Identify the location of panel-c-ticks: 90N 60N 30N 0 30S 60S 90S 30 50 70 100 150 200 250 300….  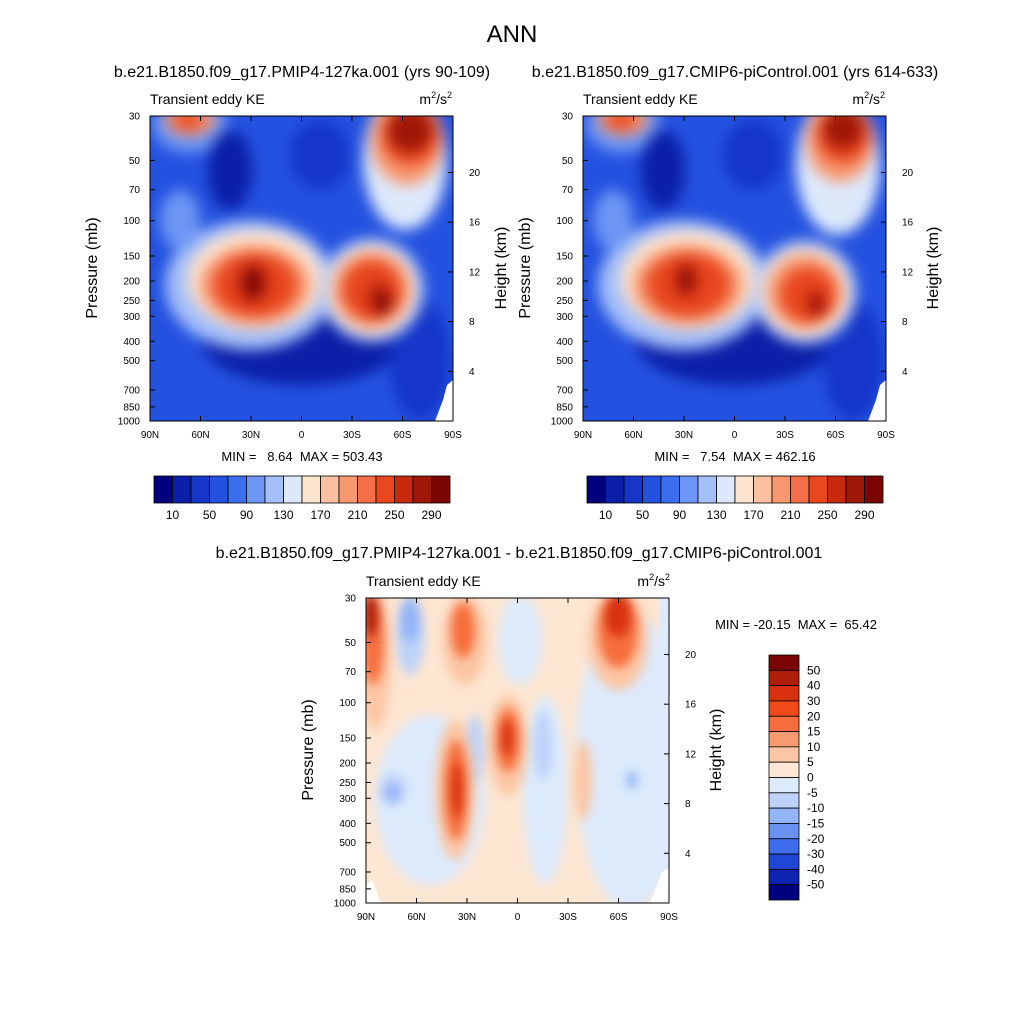
(515, 759).